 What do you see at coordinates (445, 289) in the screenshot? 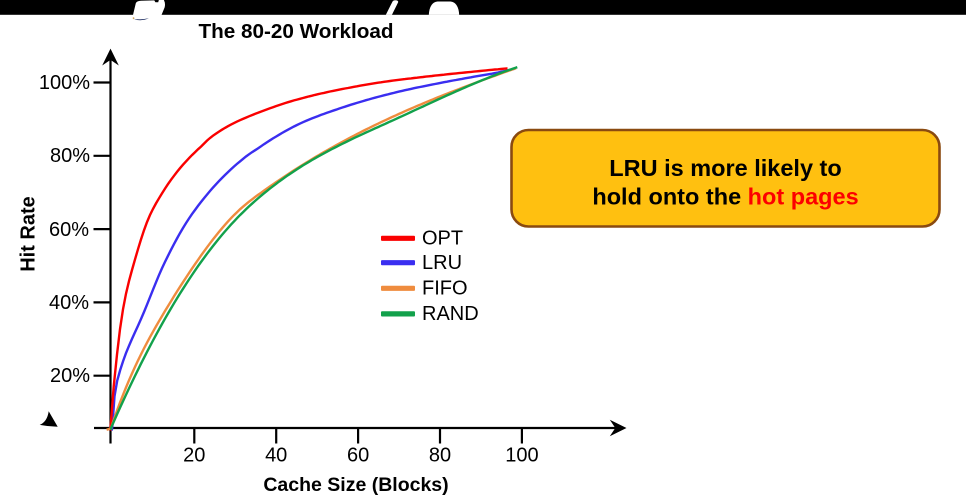
I see `svg-text: FIFO` at bounding box center [445, 289].